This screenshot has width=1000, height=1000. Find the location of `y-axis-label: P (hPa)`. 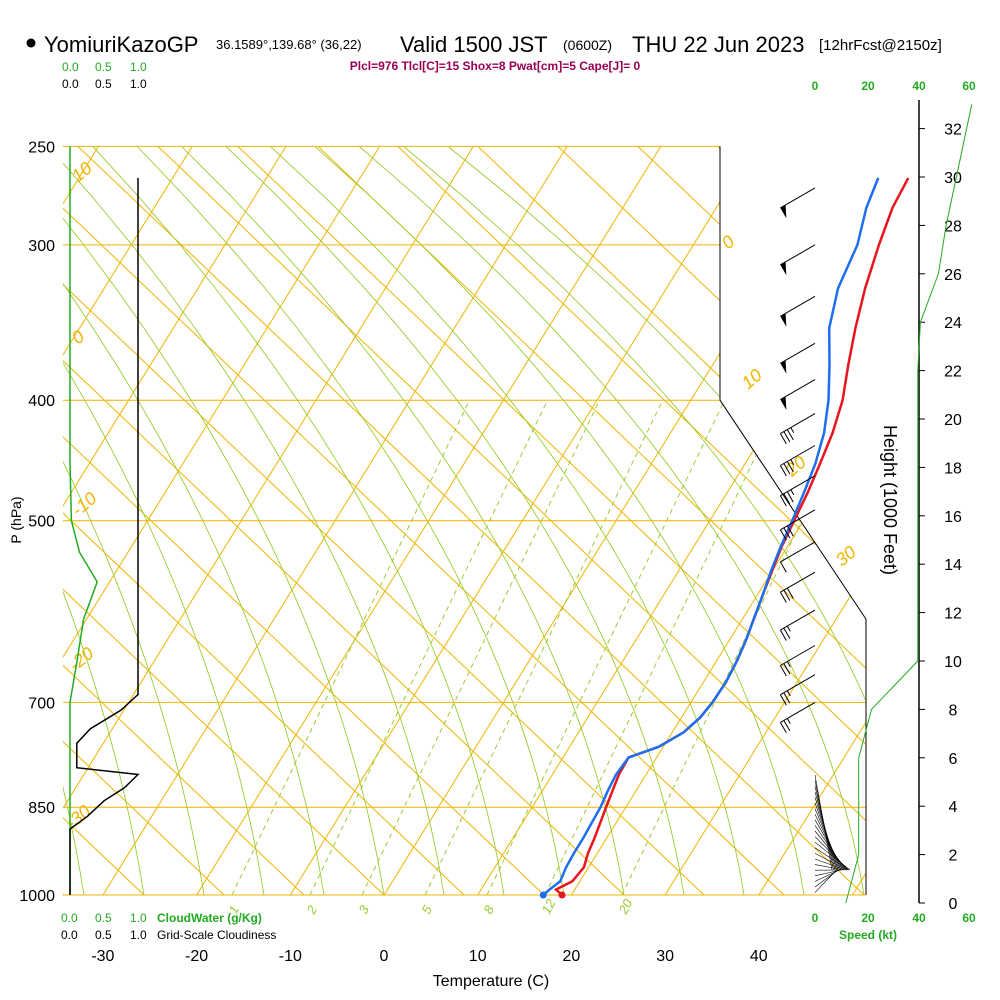

y-axis-label: P (hPa) is located at coordinates (16, 519).